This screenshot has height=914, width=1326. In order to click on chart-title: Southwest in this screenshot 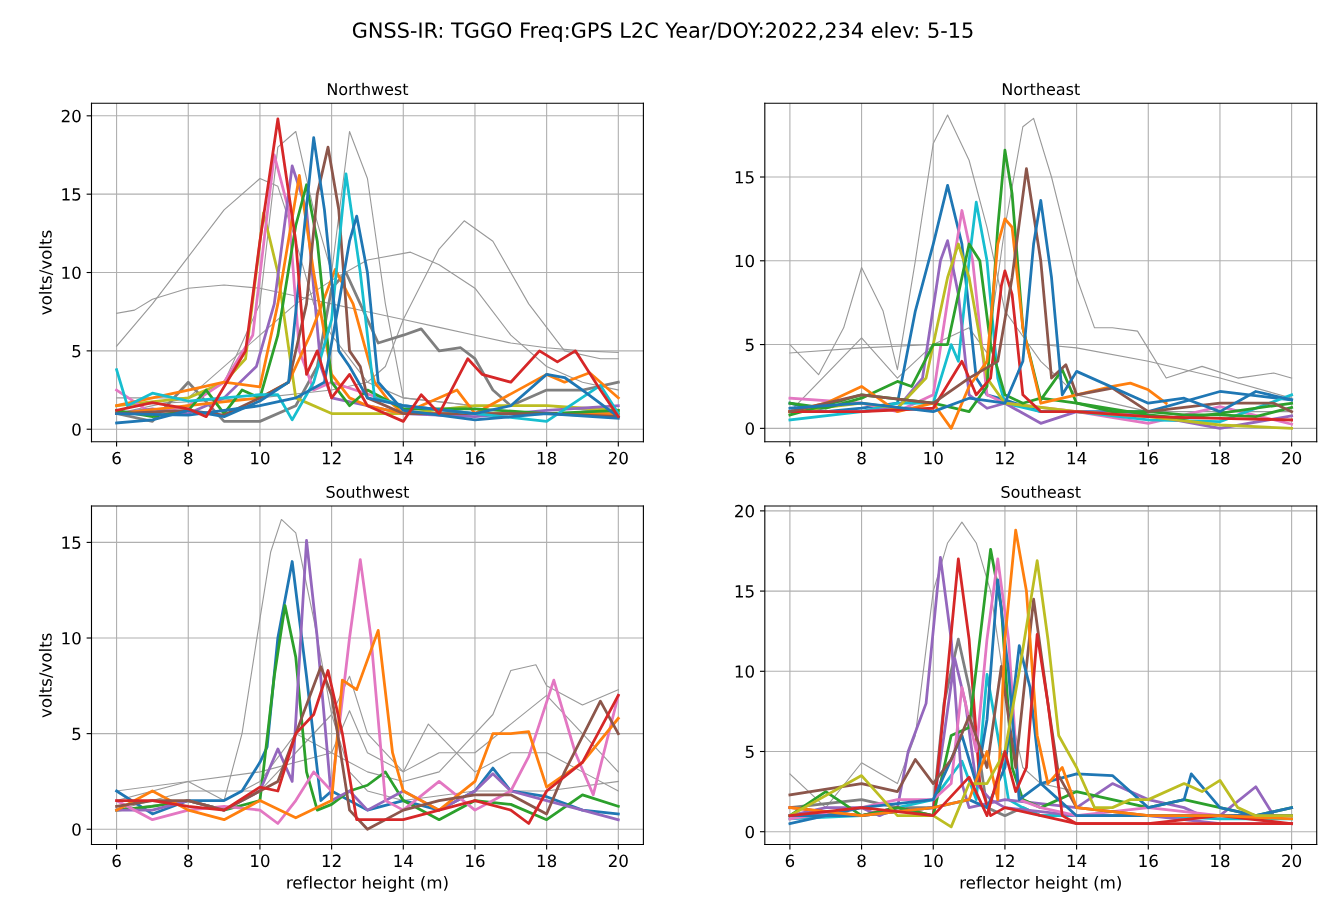, I will do `click(368, 491)`.